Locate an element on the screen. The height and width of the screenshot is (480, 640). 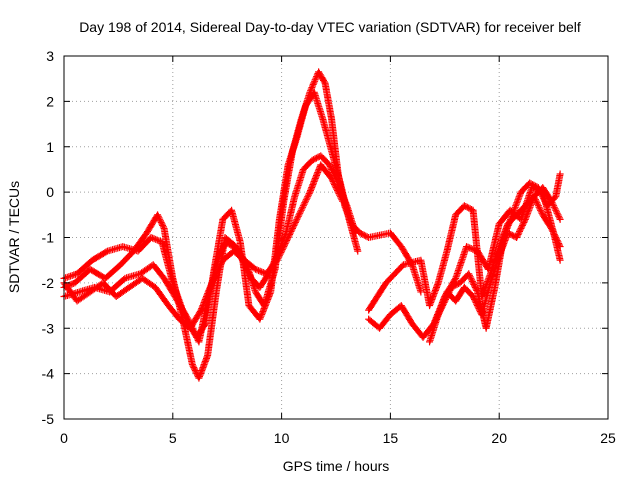
y-tick-label: -1 is located at coordinates (48, 238).